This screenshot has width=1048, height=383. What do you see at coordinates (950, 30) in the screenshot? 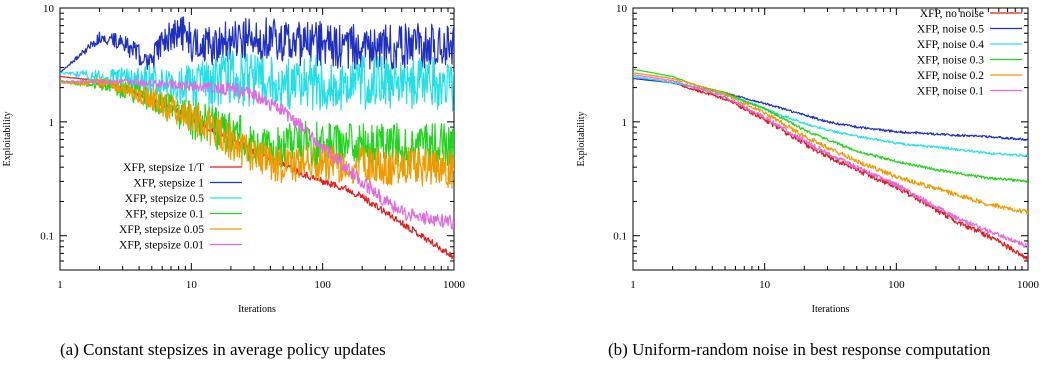
I see `legend-label: XFP, noise 0.5` at bounding box center [950, 30].